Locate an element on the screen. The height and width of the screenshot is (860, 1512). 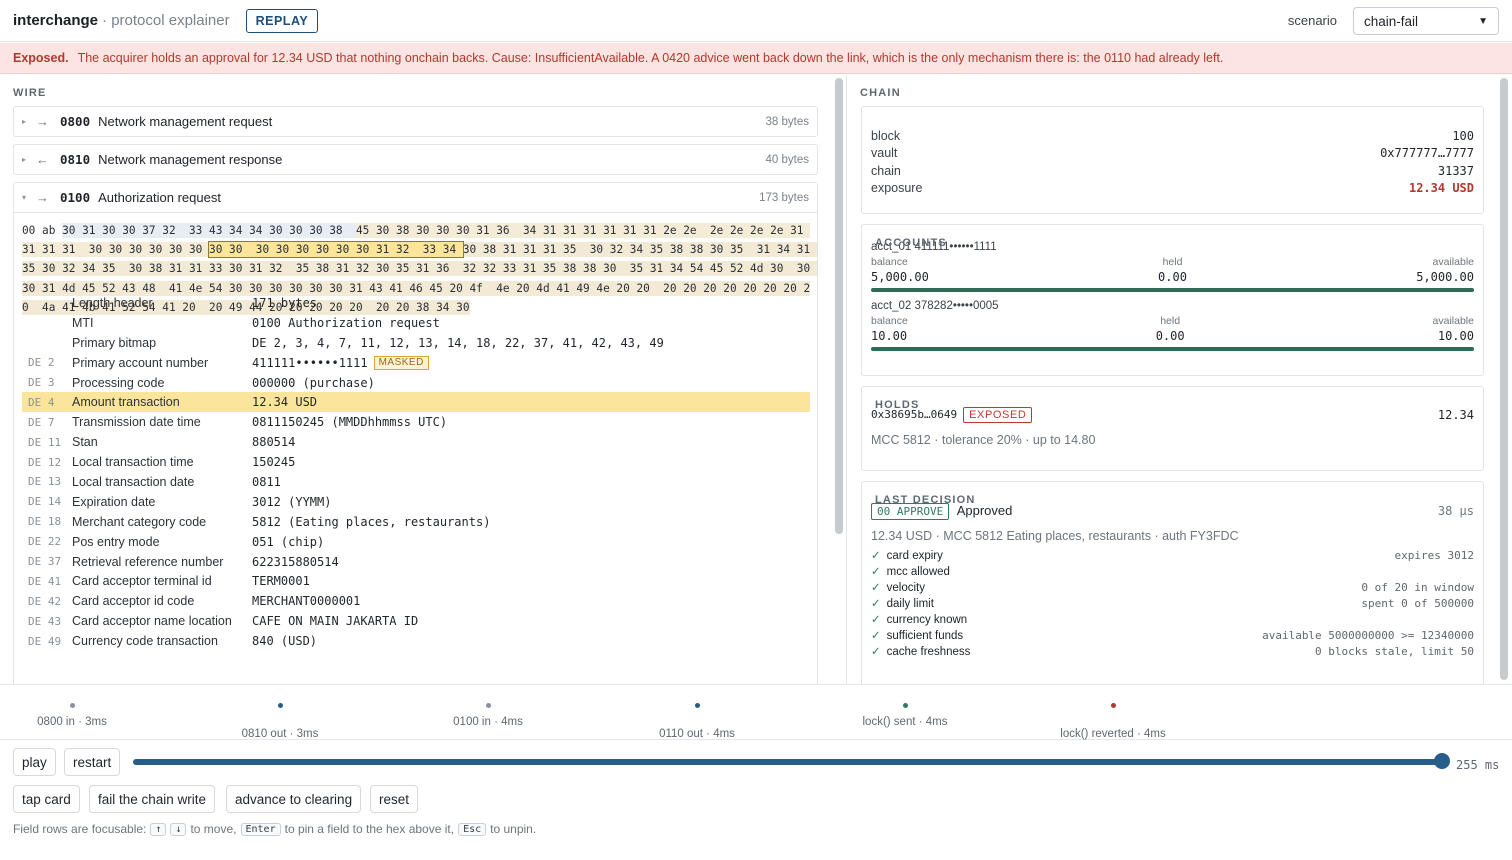
check-row: ✓ mcc allowed is located at coordinates (1172, 571).